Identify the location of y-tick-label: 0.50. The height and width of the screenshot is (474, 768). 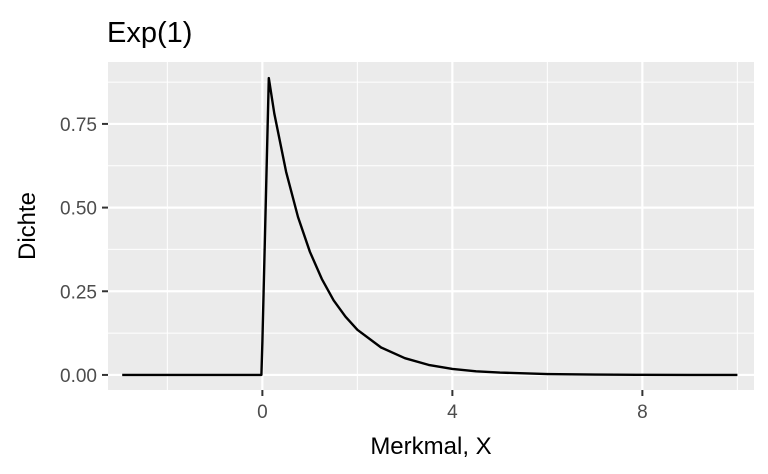
(78, 209).